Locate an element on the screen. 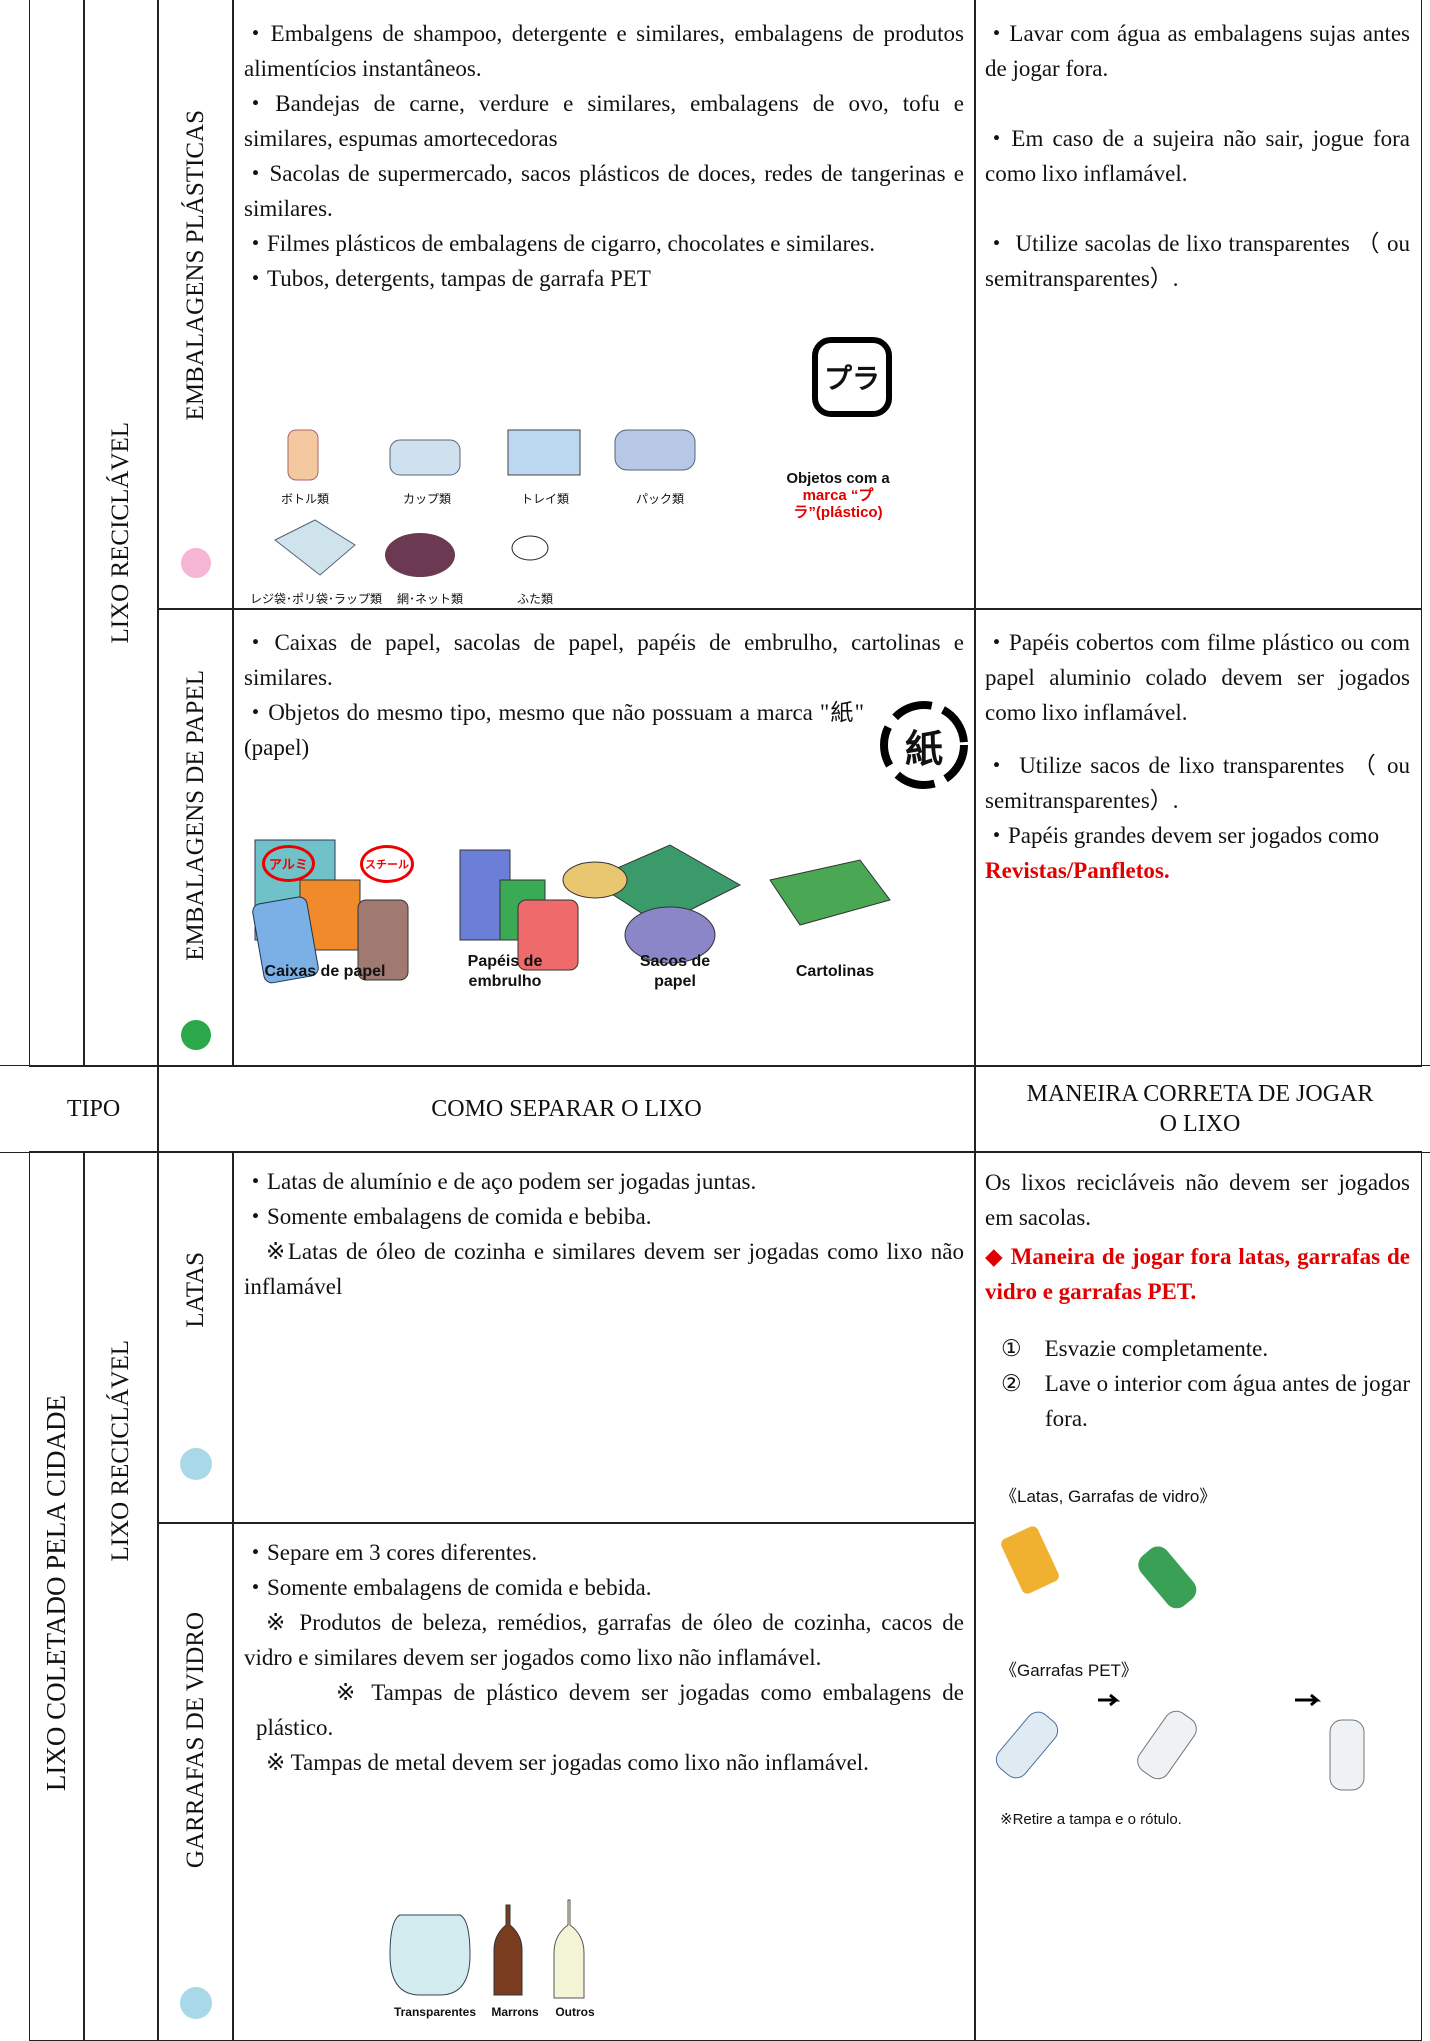 The image size is (1430, 2041). mark-note-text: Objetos com a is located at coordinates (838, 478).